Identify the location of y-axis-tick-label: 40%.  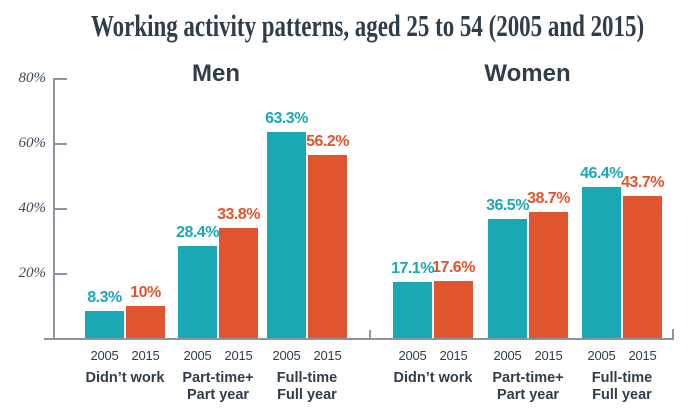
(32, 208).